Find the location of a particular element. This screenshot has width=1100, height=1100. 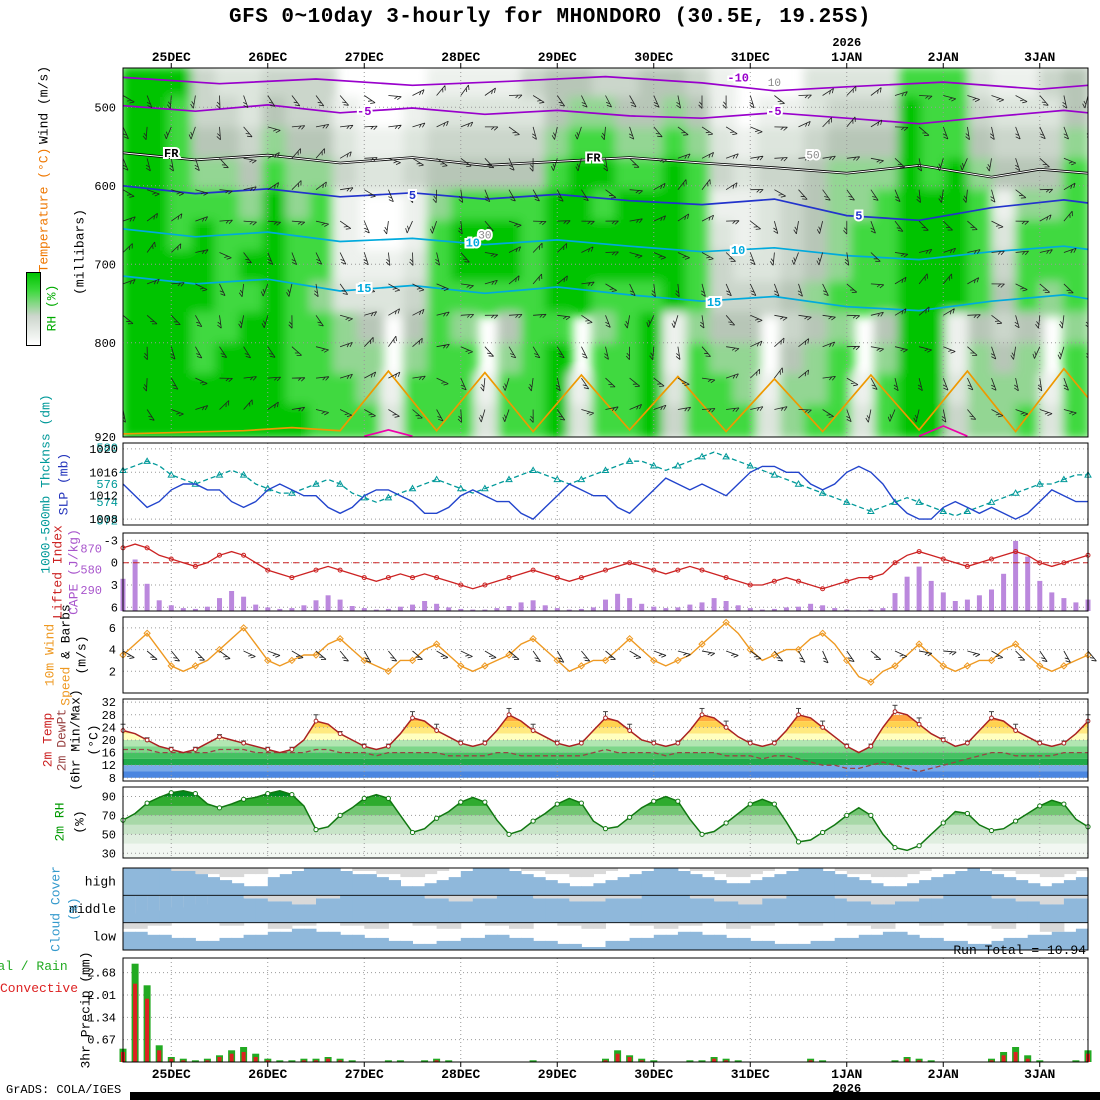

slp-tick: 1012 is located at coordinates (103, 497).